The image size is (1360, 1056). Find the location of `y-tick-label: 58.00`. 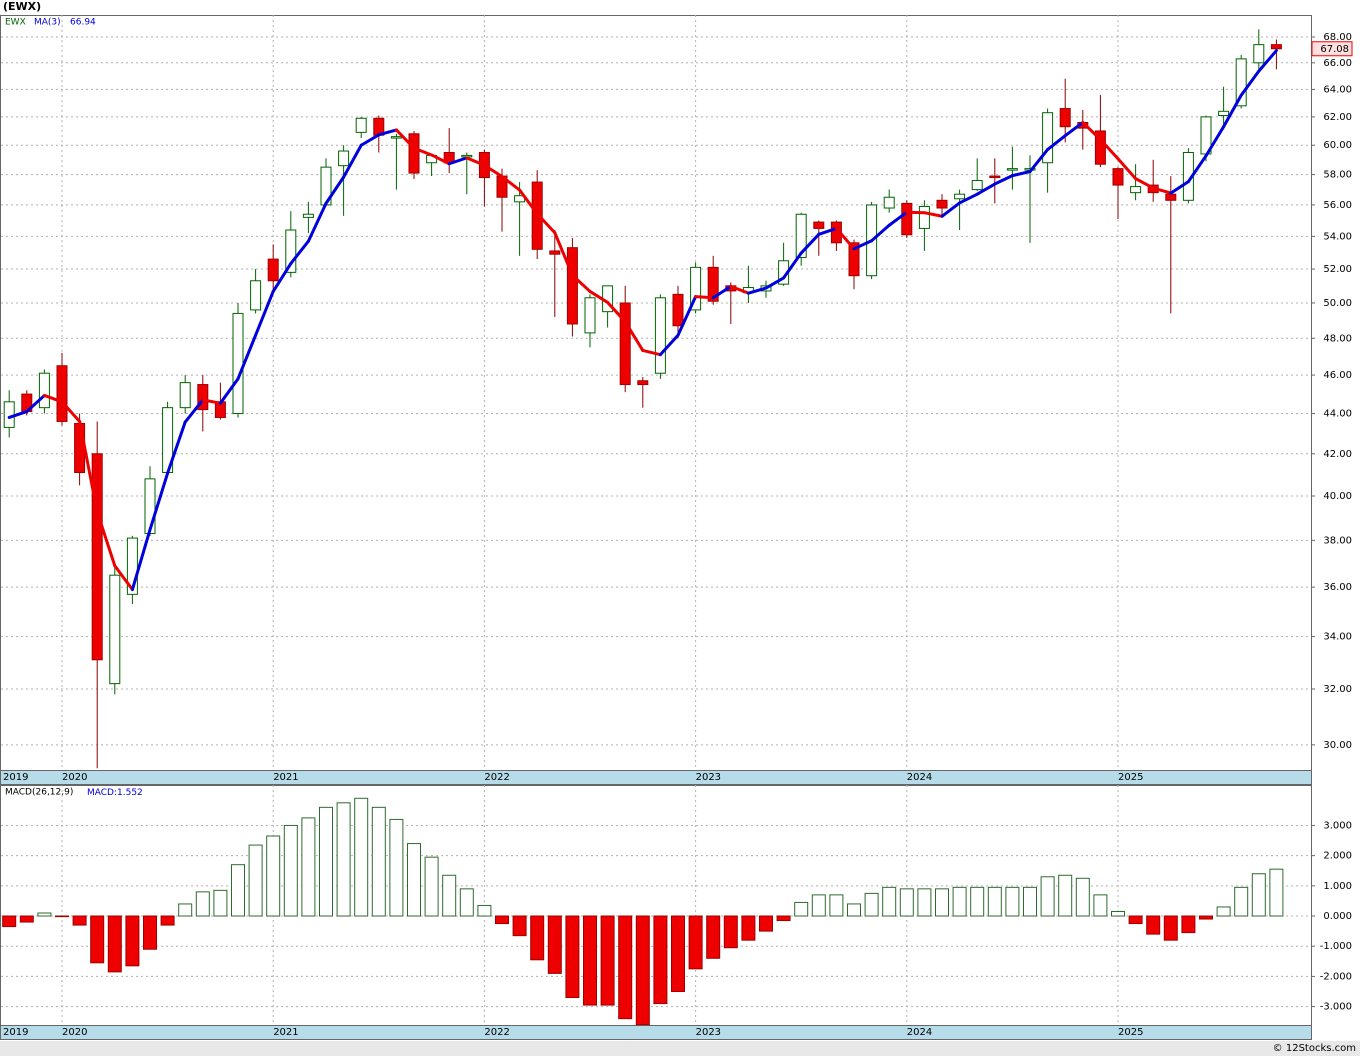

y-tick-label: 58.00 is located at coordinates (1337, 175).